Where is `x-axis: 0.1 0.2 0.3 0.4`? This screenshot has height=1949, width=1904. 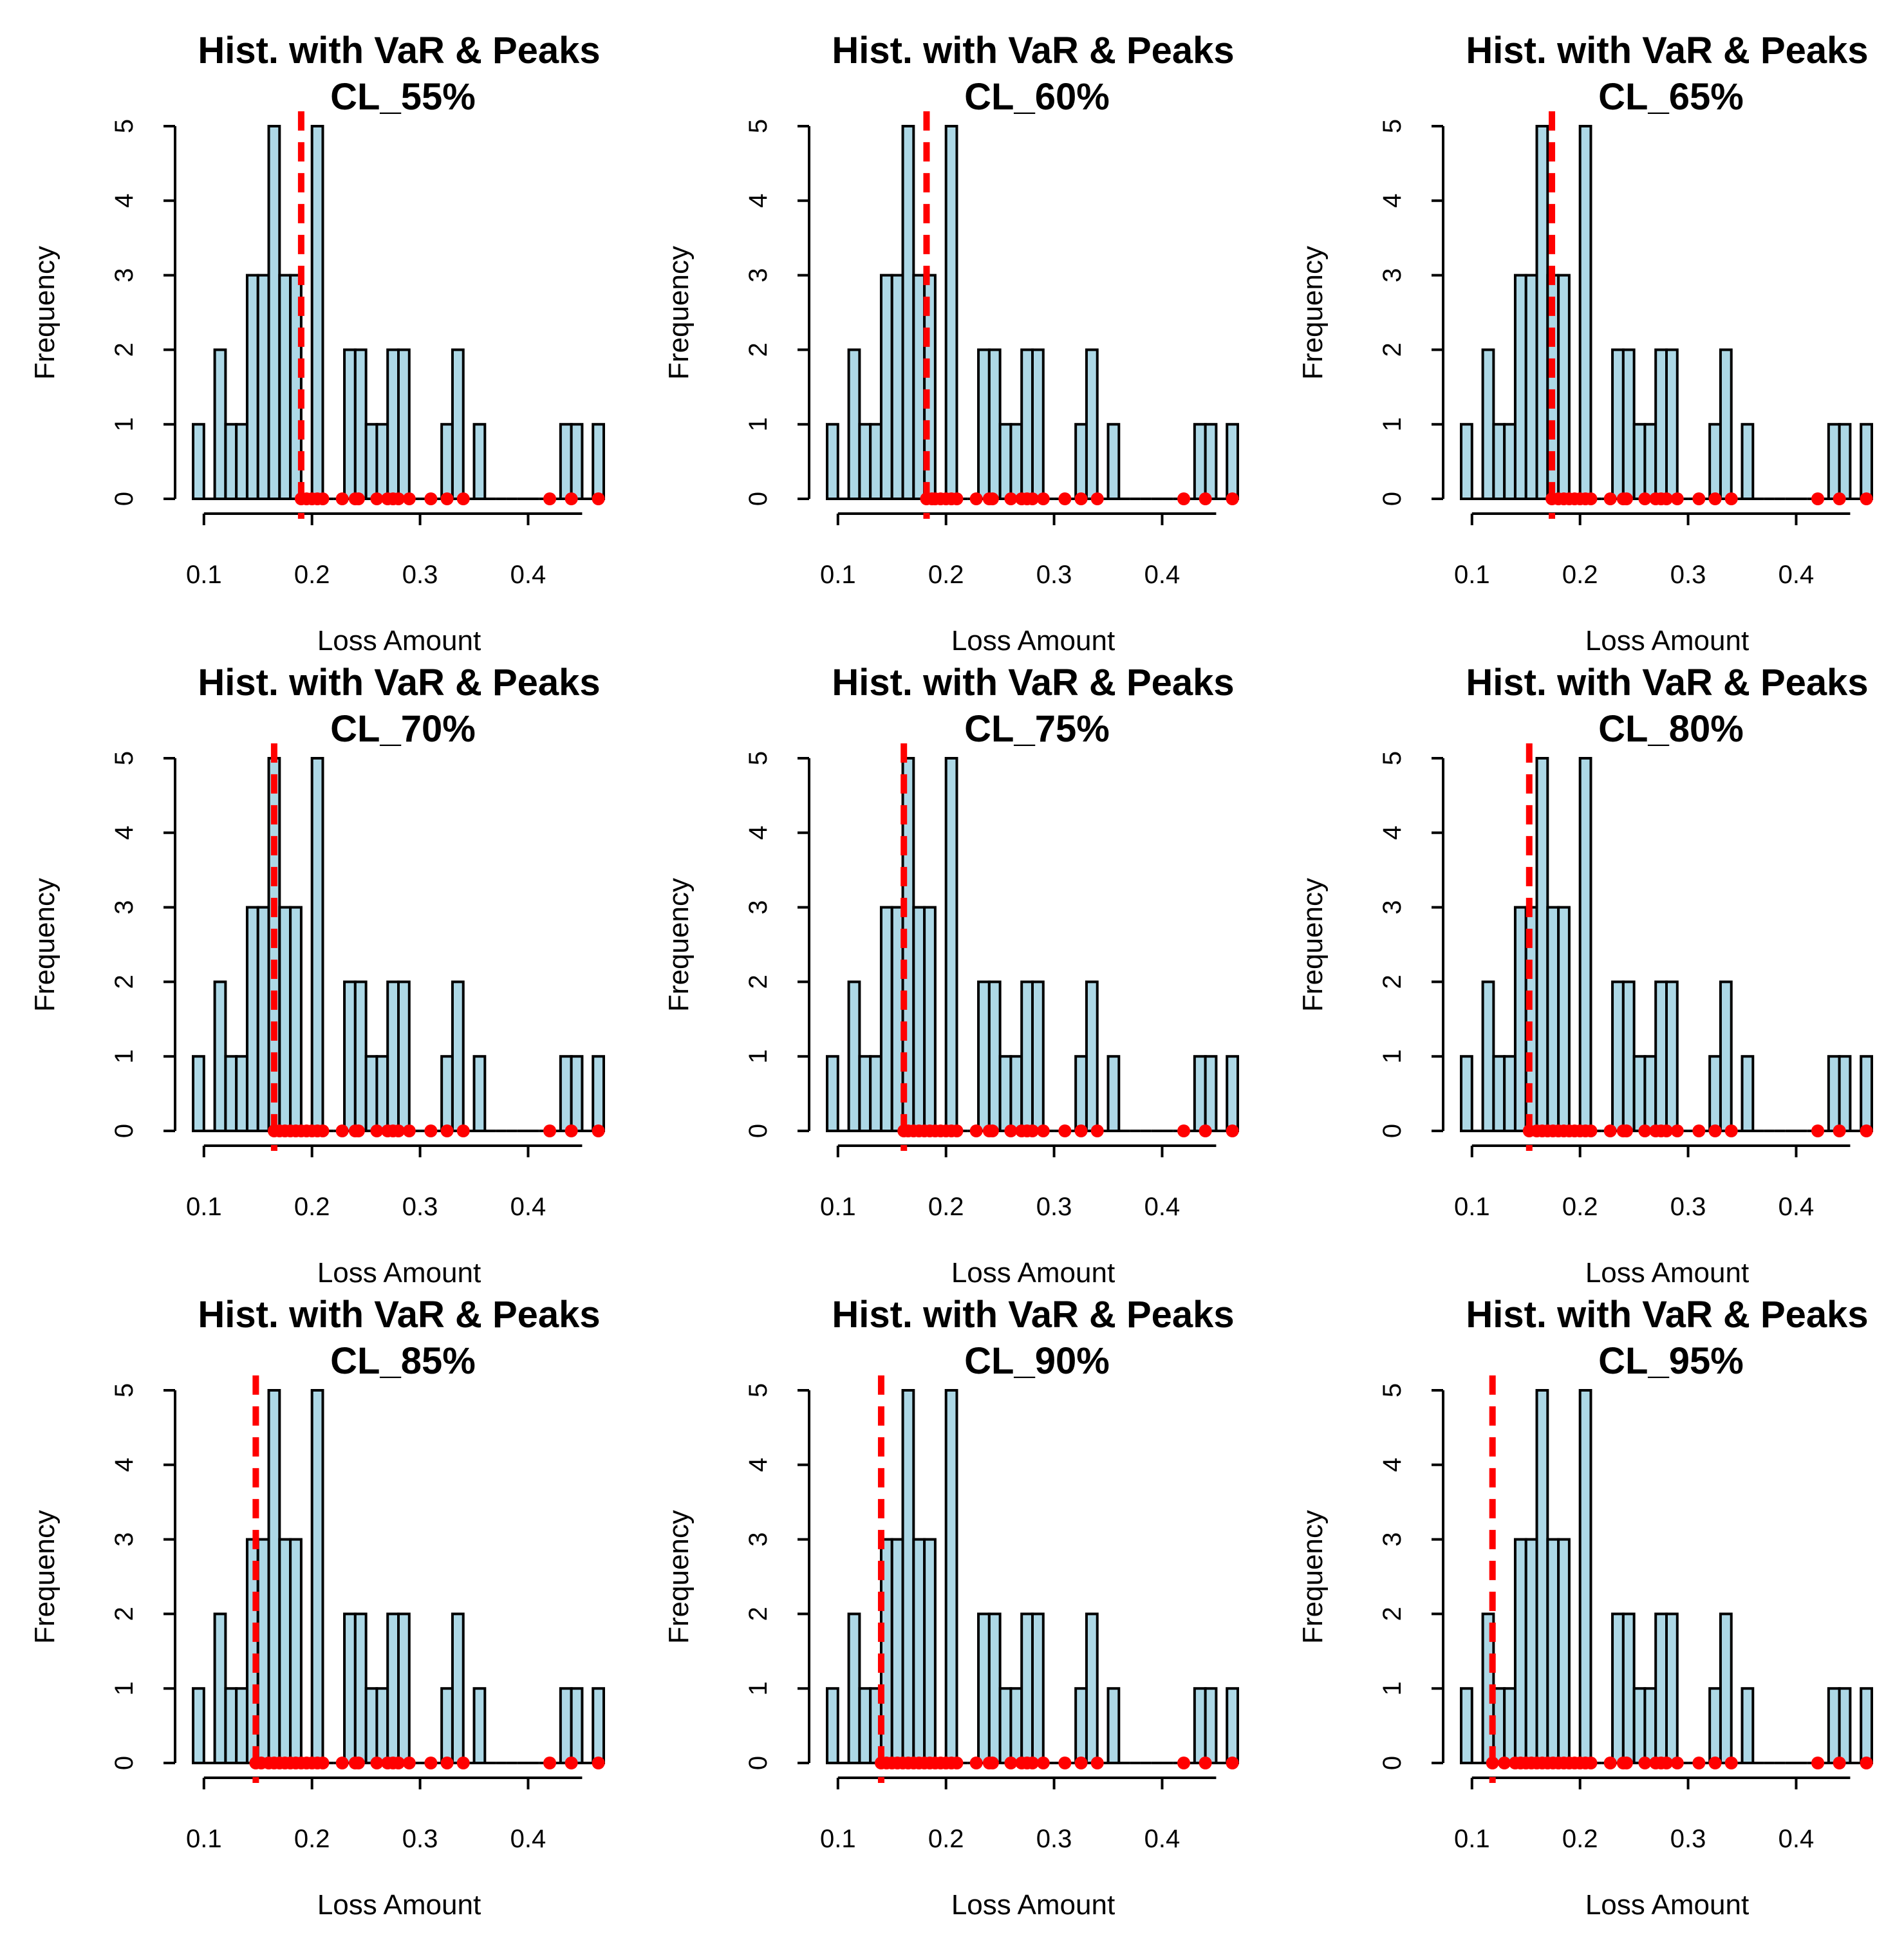 x-axis: 0.1 0.2 0.3 0.4 is located at coordinates (384, 550).